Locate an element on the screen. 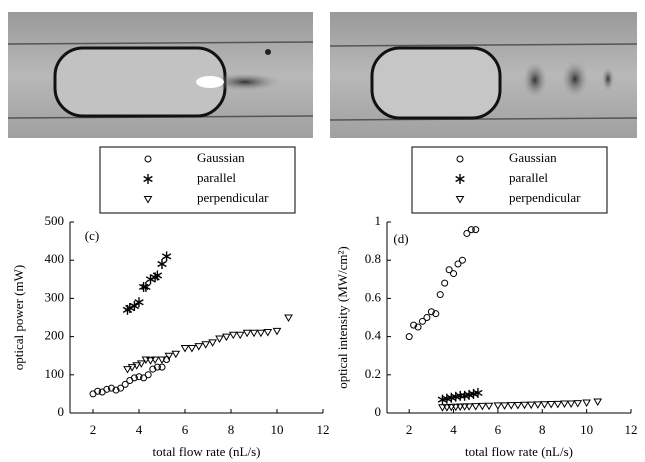  legend-label: perpendicular is located at coordinates (545, 197).